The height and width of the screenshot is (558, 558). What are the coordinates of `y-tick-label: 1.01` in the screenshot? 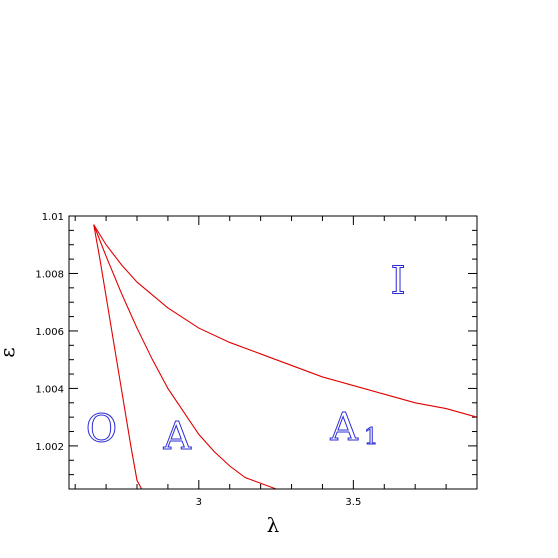 It's located at (53, 217).